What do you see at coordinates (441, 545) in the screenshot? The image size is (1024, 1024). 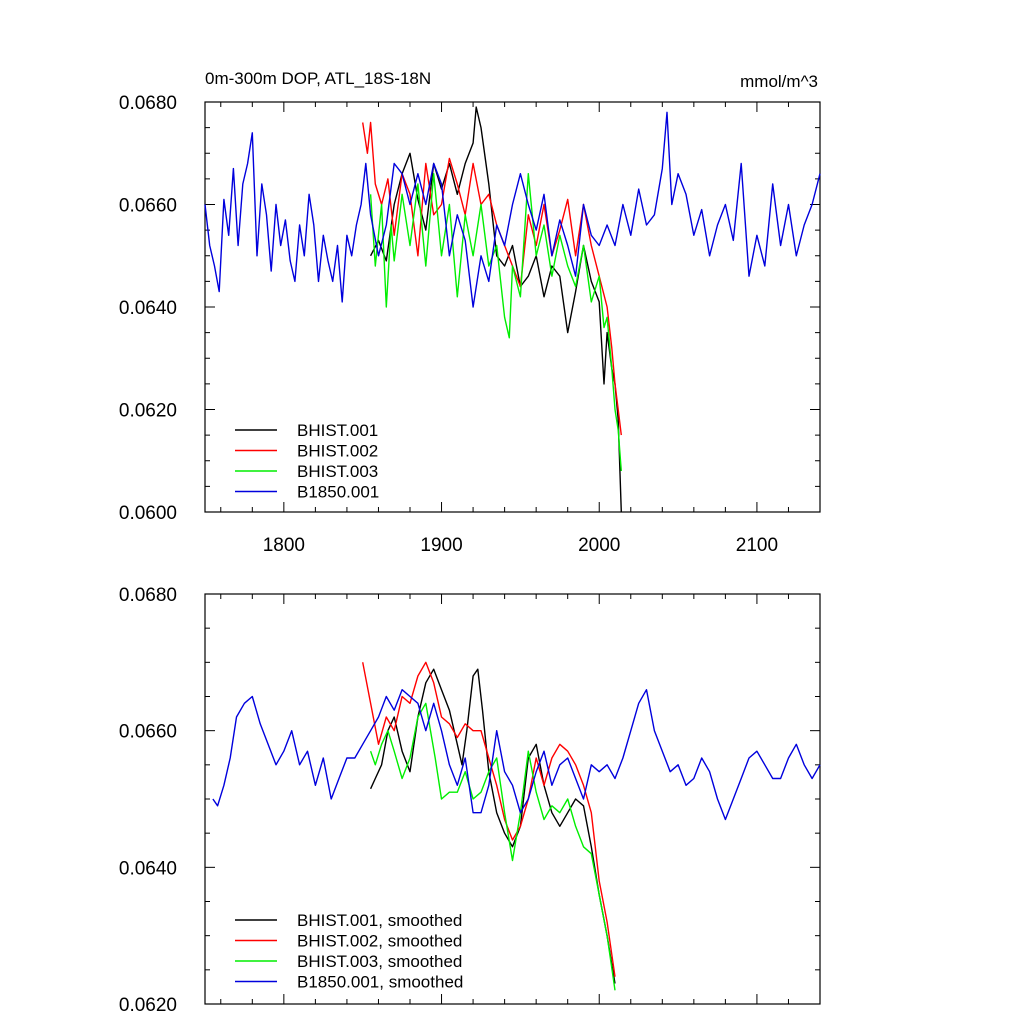 I see `x-tick-label: 1900` at bounding box center [441, 545].